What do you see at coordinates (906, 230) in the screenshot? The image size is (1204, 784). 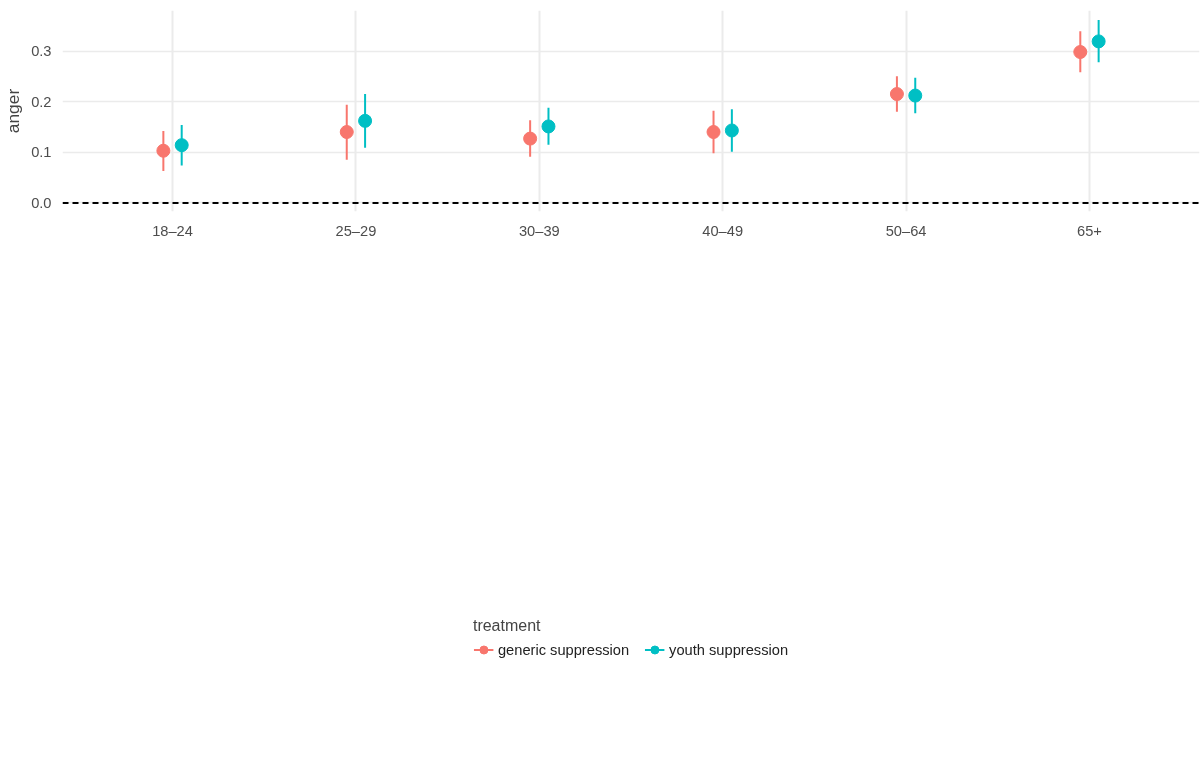 I see `x-tick-label: 50–64` at bounding box center [906, 230].